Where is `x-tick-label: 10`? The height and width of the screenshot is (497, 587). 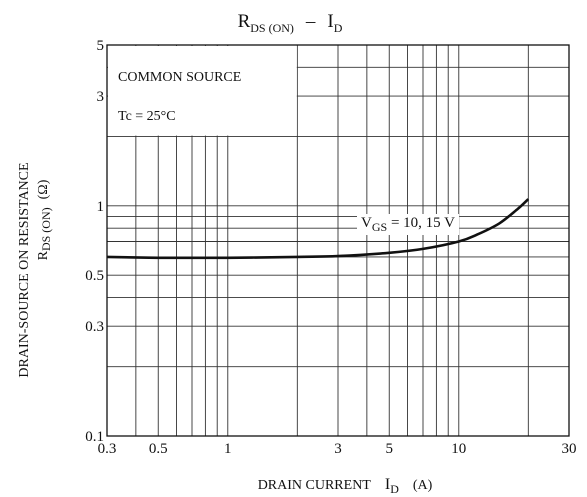 x-tick-label: 10 is located at coordinates (458, 449).